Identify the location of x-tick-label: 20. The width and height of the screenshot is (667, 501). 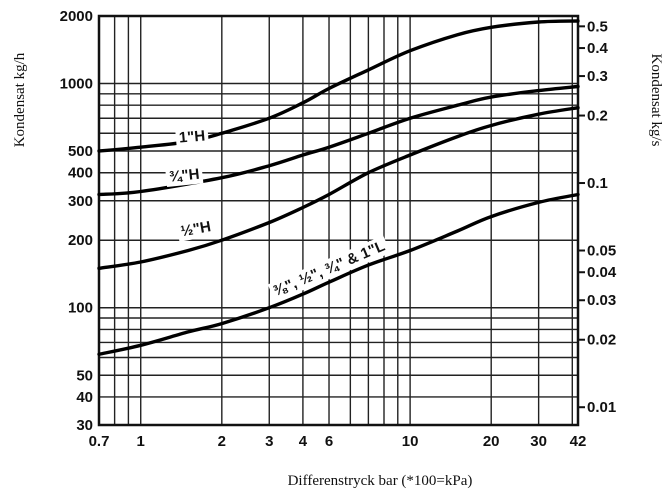
(491, 441).